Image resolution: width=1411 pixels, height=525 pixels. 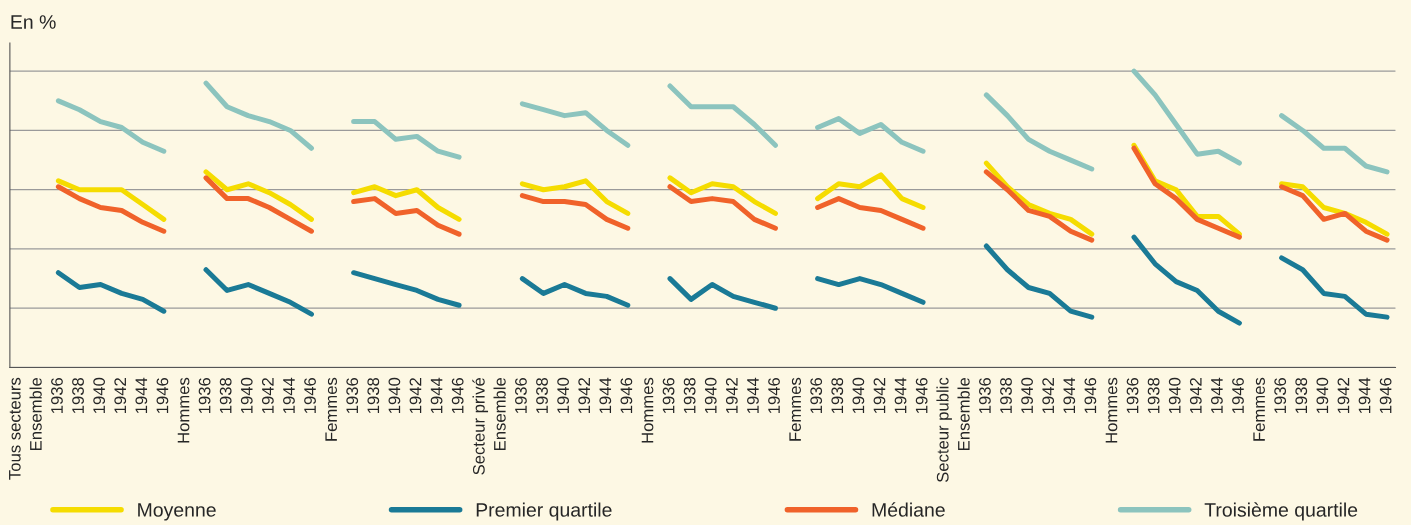 What do you see at coordinates (33, 22) in the screenshot?
I see `y-axis-title: En %` at bounding box center [33, 22].